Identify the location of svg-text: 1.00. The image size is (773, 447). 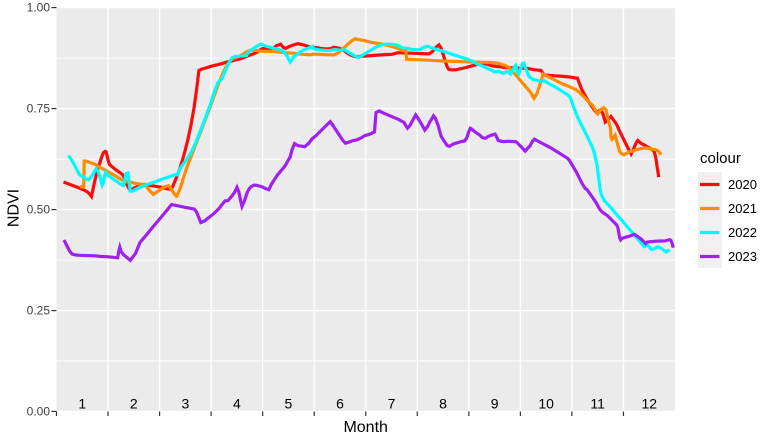
(39, 8).